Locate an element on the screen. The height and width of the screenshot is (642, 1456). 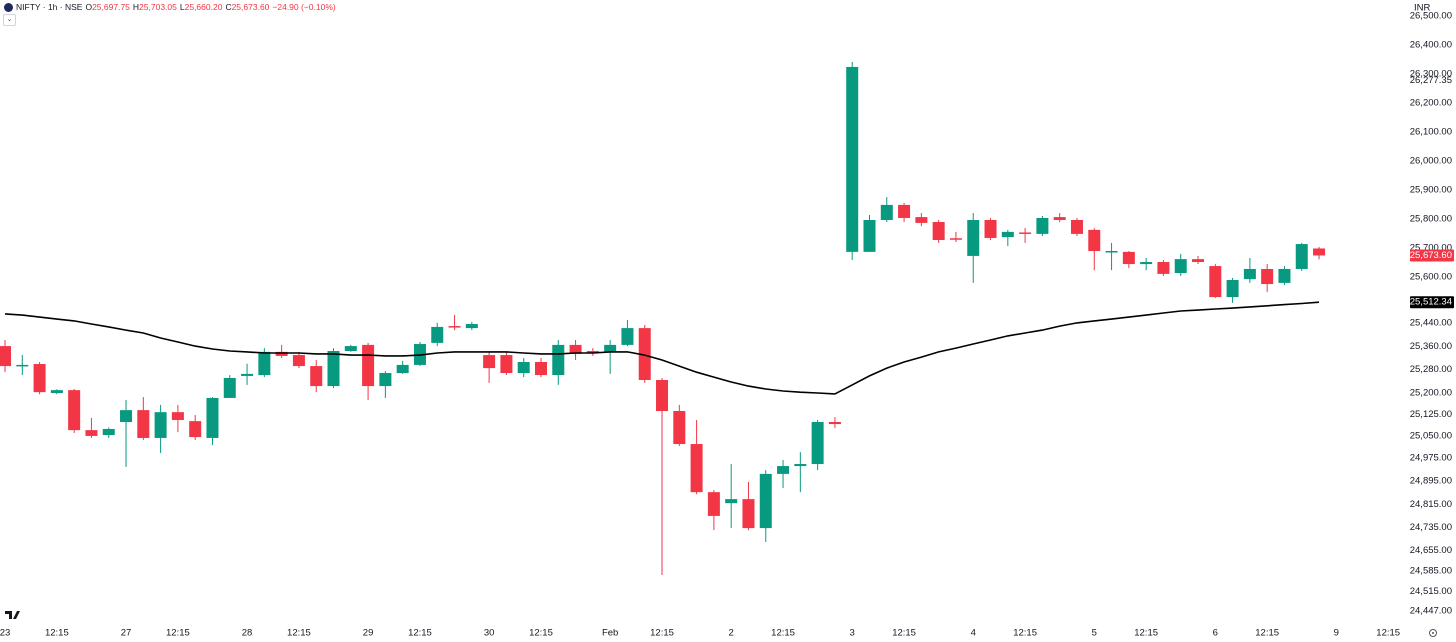
symbol-logo is located at coordinates (8, 7).